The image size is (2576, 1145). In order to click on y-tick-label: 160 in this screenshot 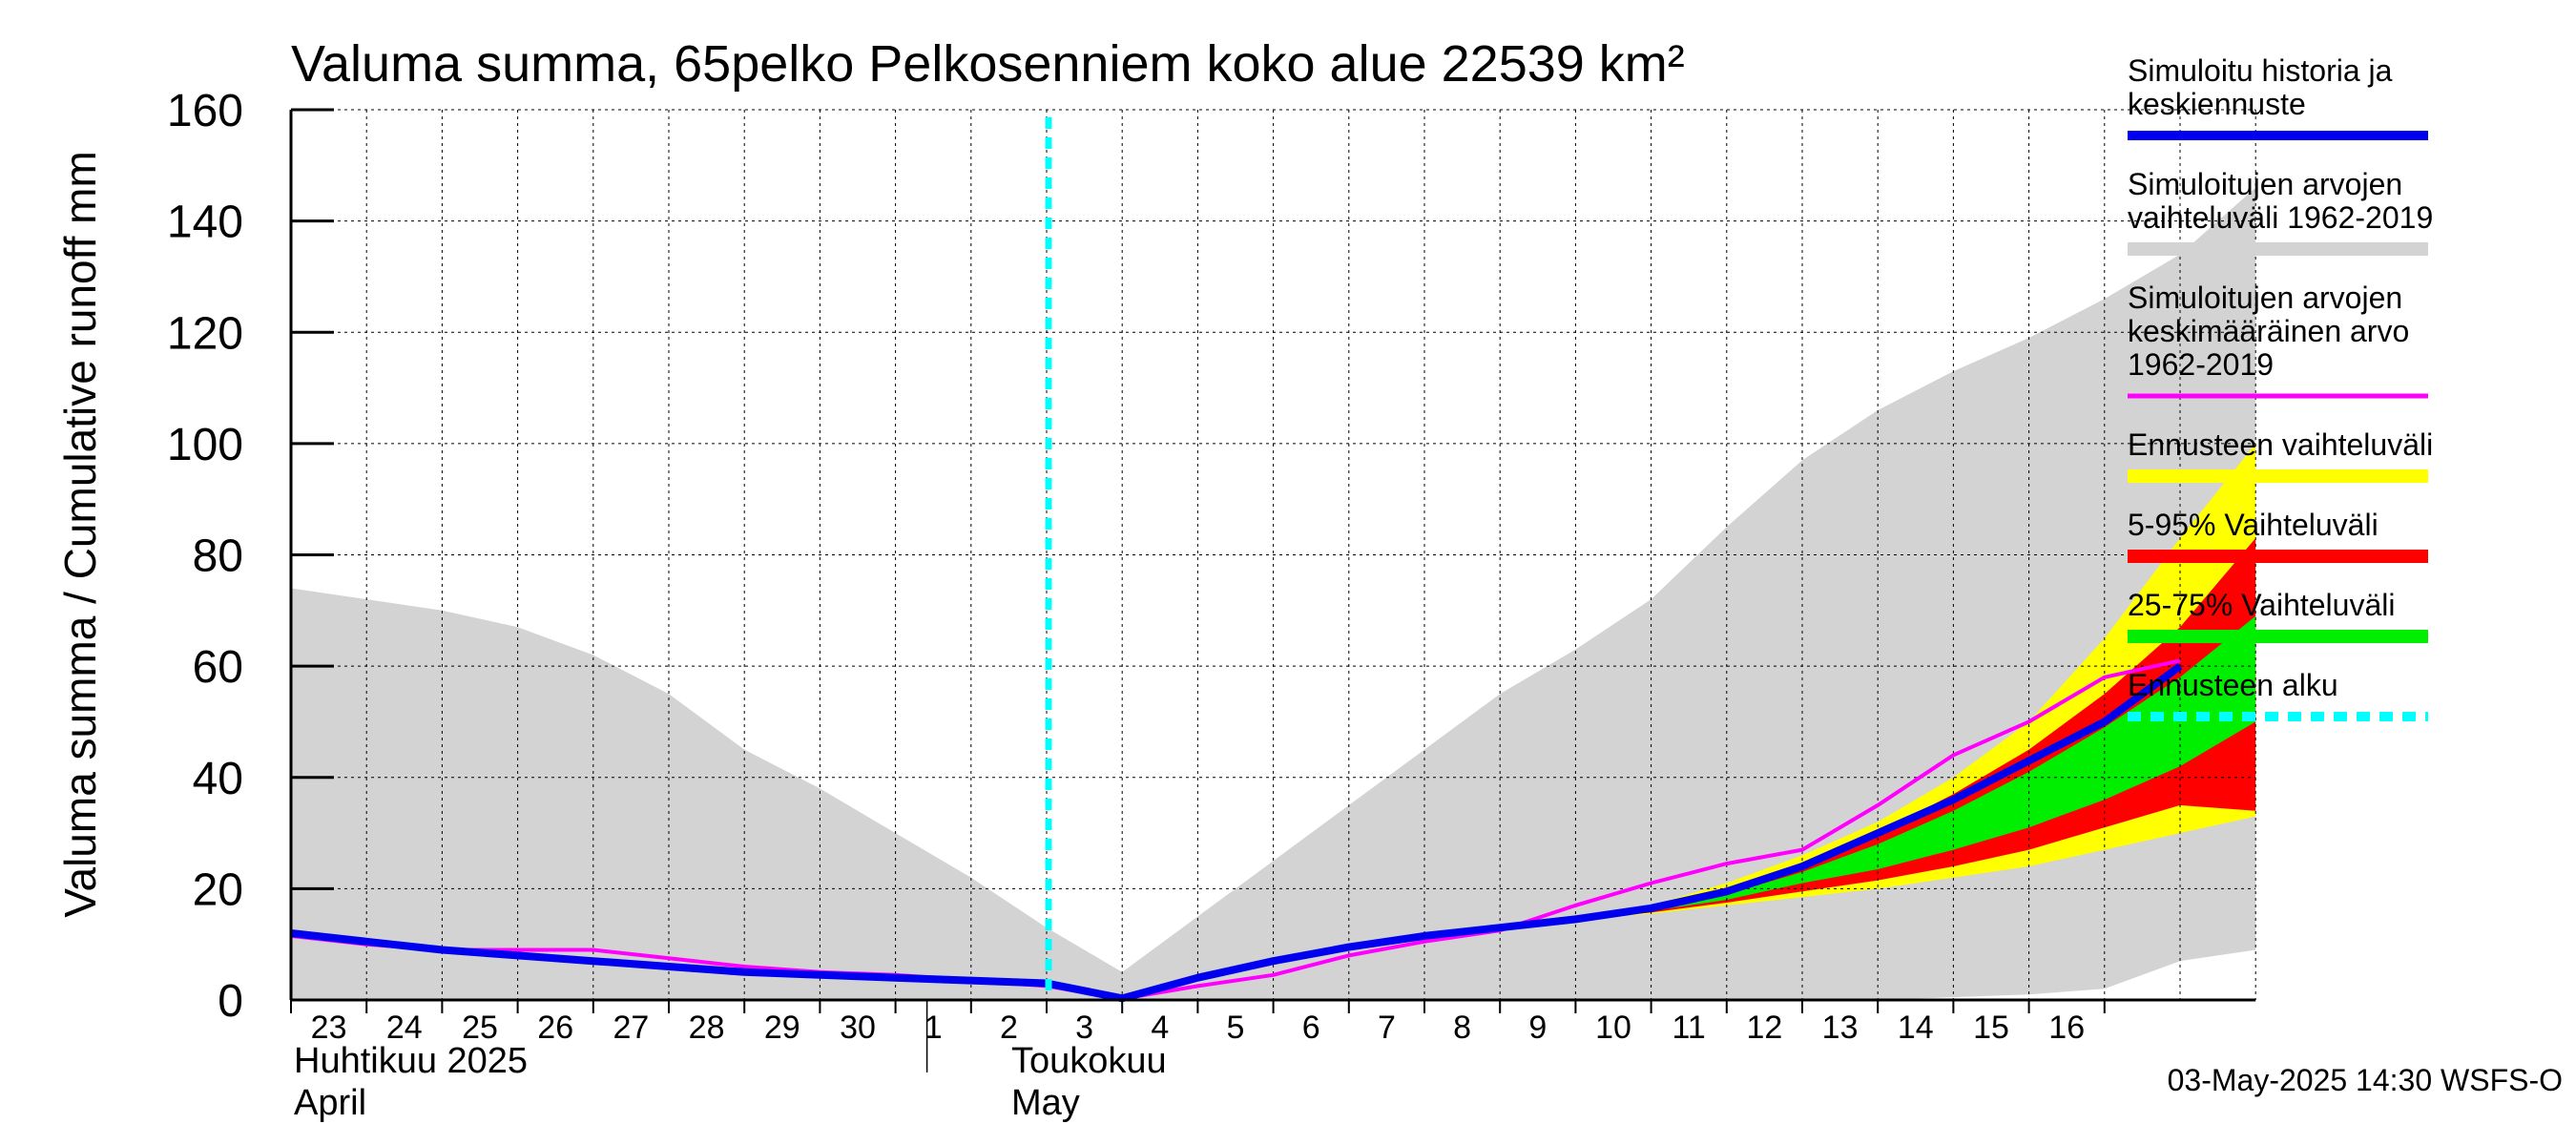, I will do `click(205, 111)`.